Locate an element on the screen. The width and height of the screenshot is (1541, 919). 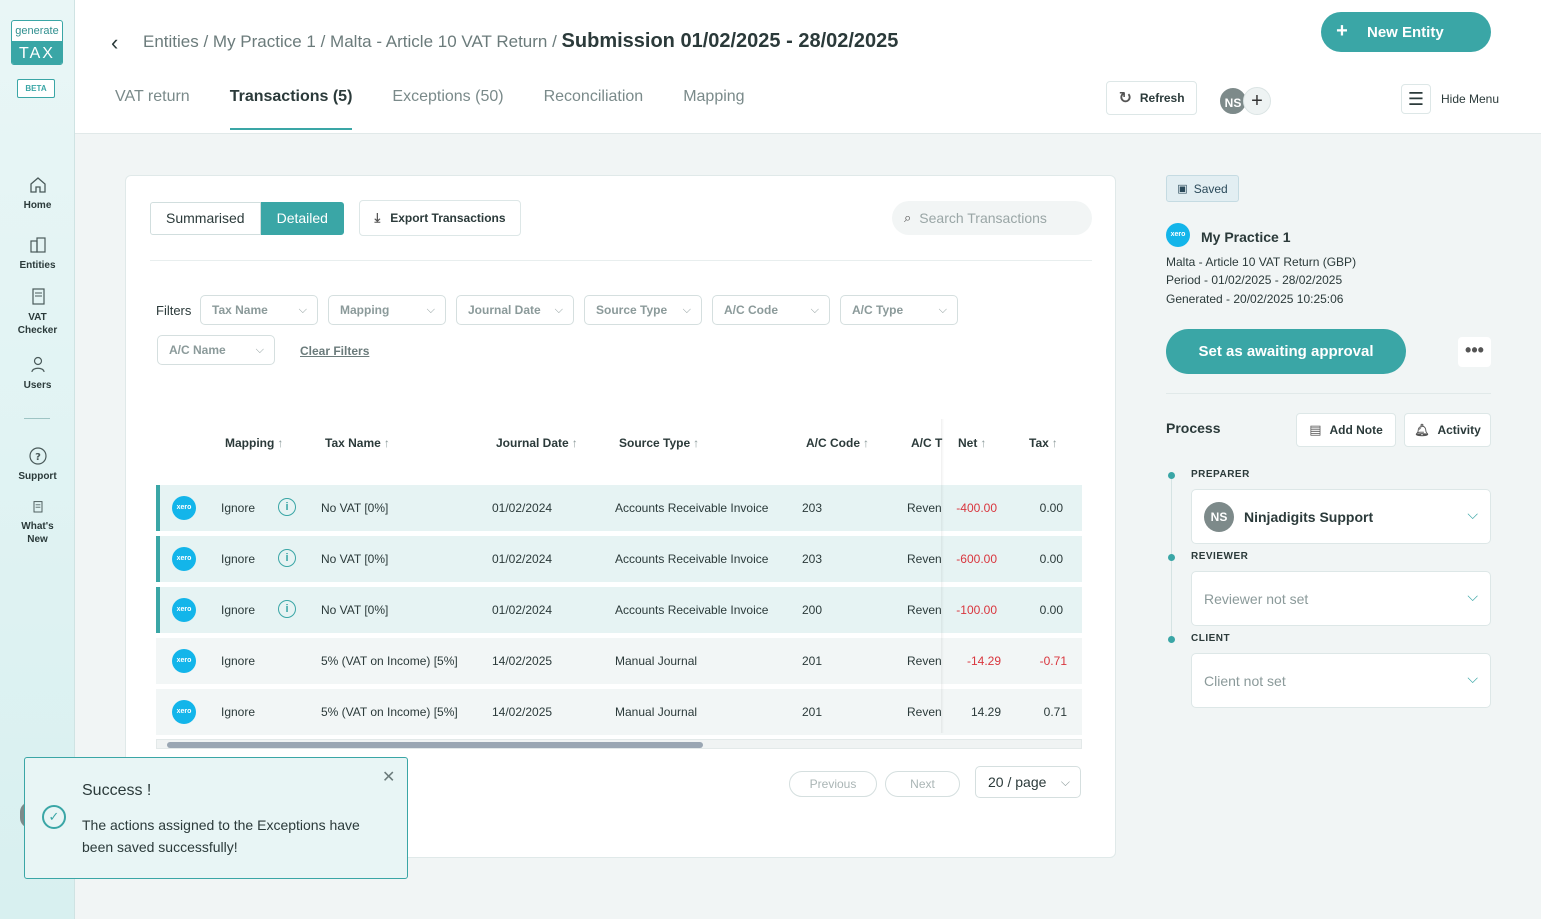
cell-net: -100.00 is located at coordinates (976, 610).